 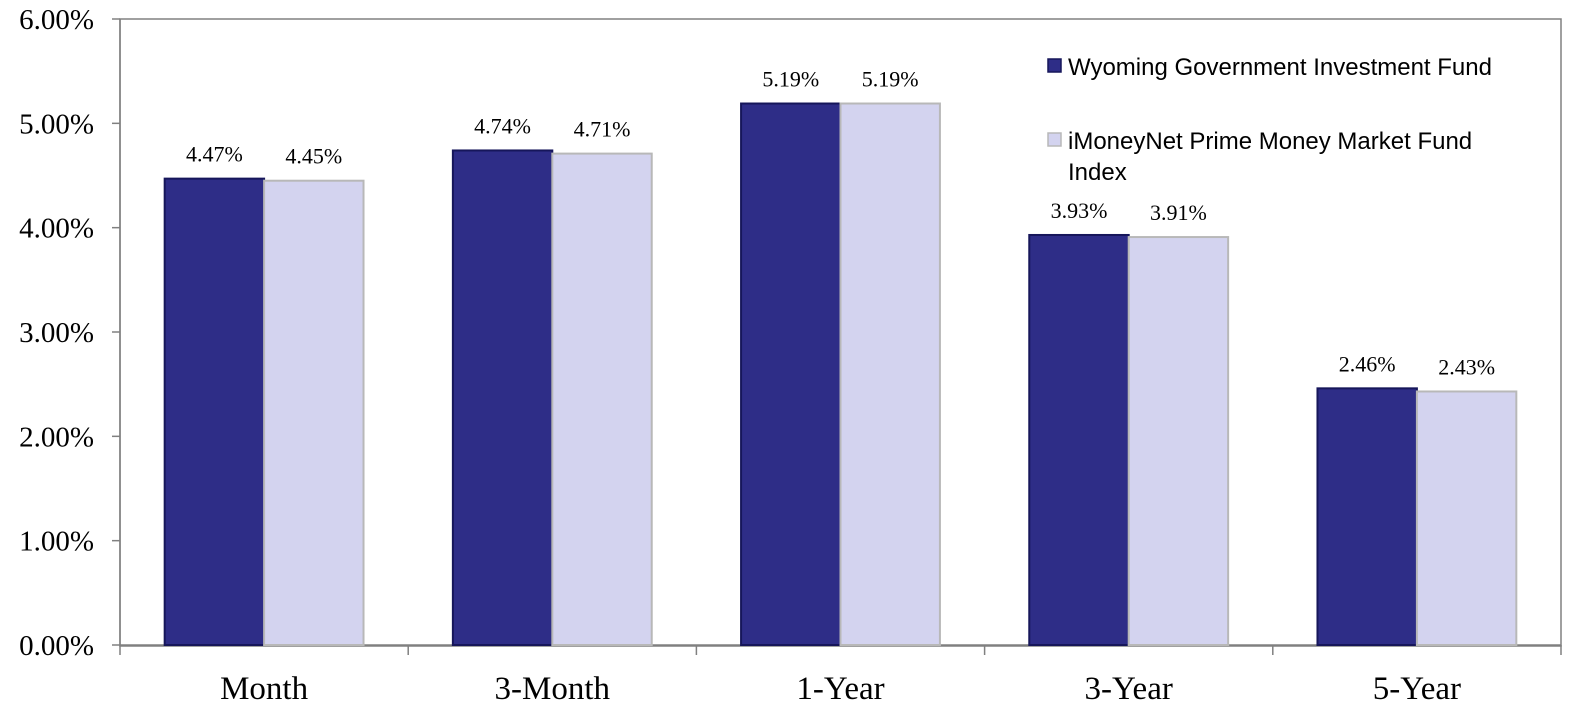 I want to click on legend-label: iMoneyNet Prime Money Market Fund, so click(x=1270, y=141).